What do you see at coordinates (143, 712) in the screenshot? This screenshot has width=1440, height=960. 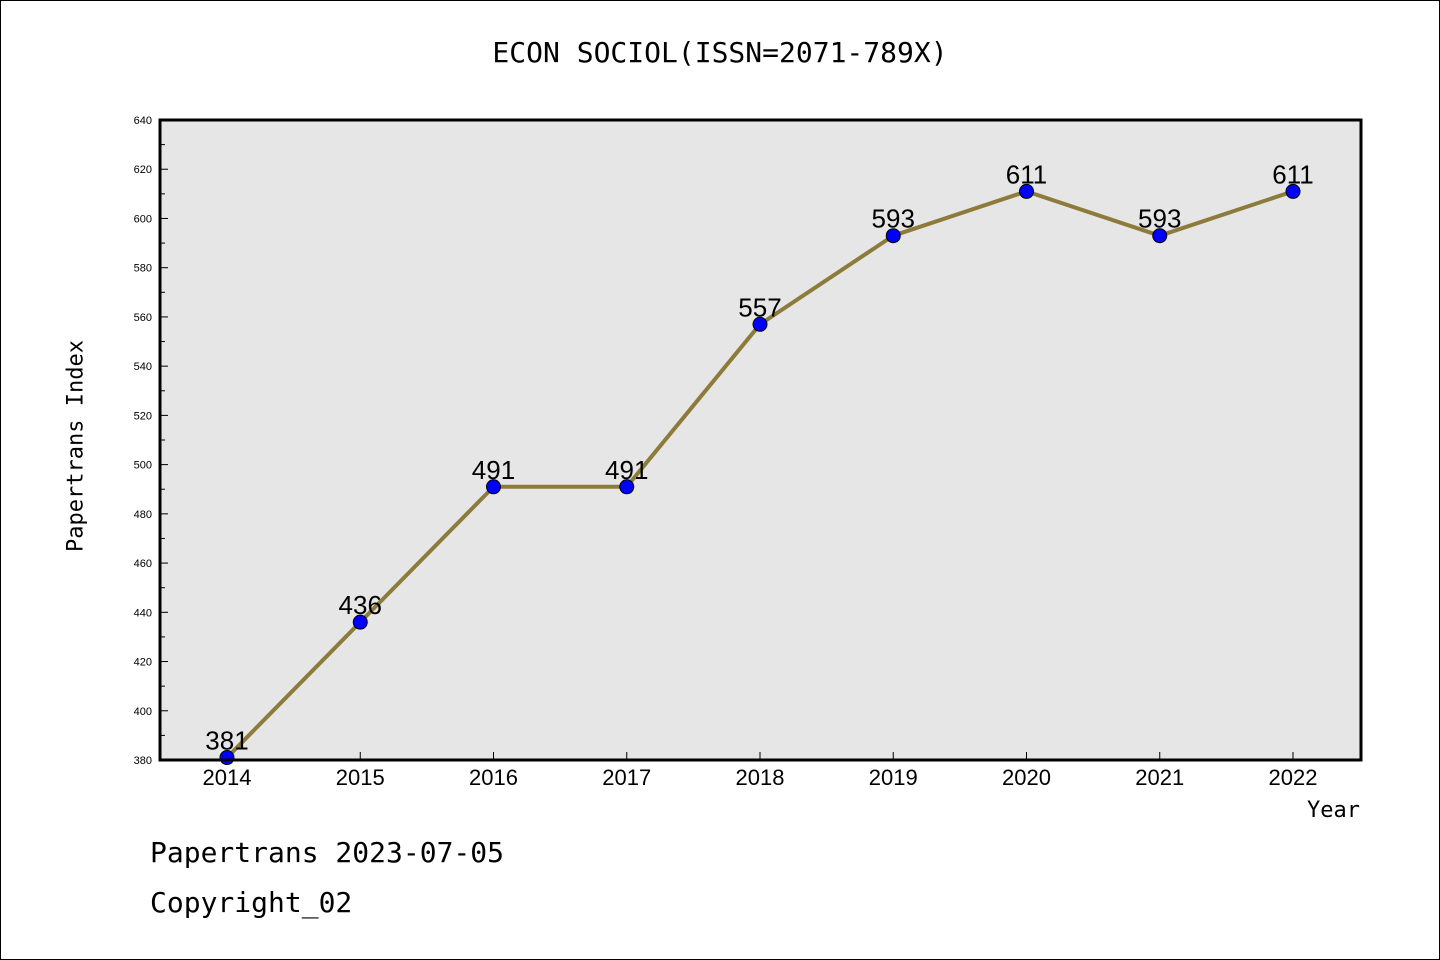 I see `y-tick-label: 400` at bounding box center [143, 712].